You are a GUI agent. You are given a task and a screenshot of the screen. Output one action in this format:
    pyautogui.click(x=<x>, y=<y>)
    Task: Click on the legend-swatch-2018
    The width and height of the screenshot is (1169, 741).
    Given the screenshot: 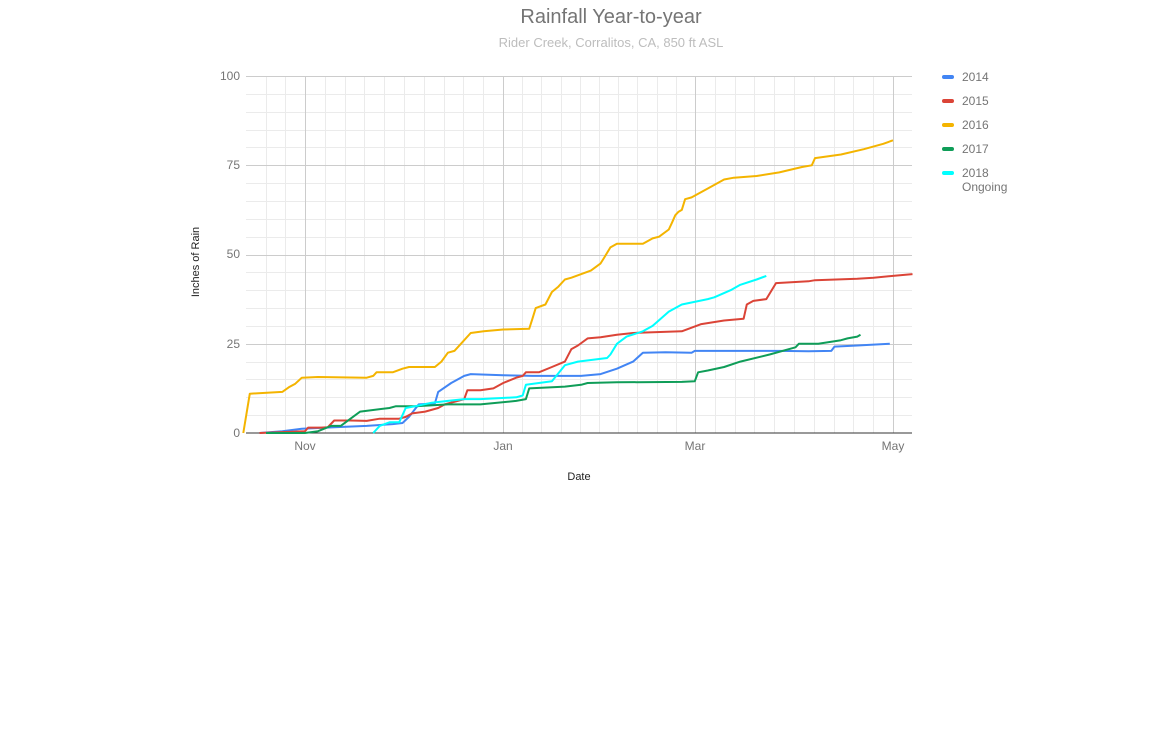 What is the action you would take?
    pyautogui.click(x=948, y=173)
    